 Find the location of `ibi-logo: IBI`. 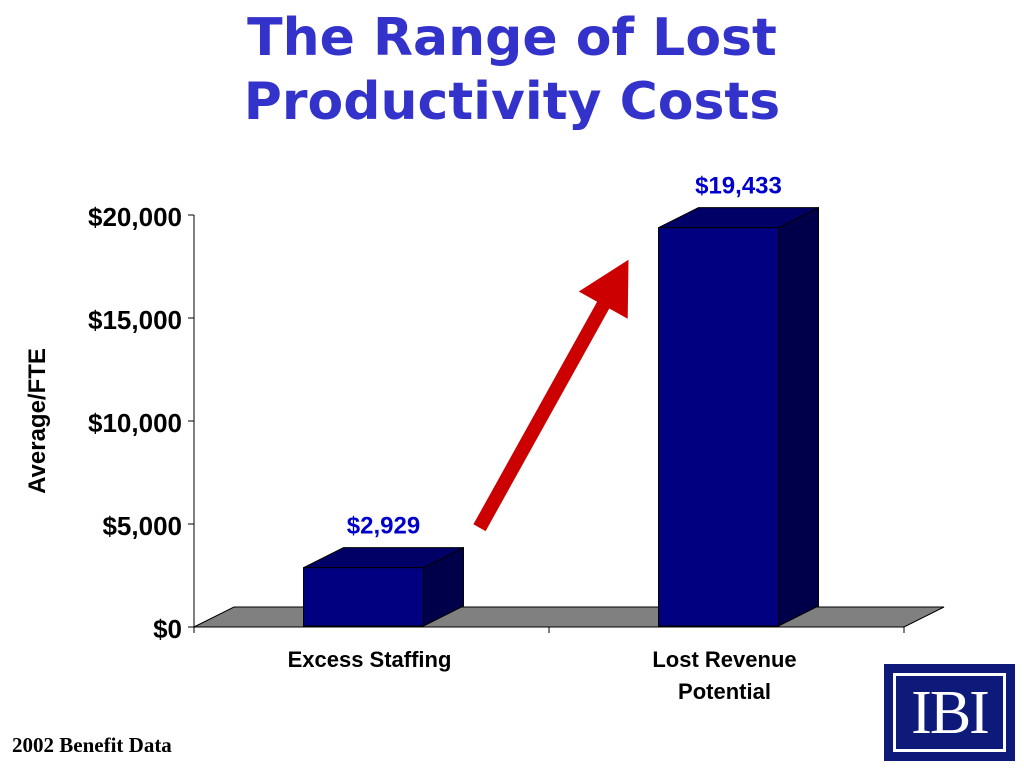

ibi-logo: IBI is located at coordinates (949, 712).